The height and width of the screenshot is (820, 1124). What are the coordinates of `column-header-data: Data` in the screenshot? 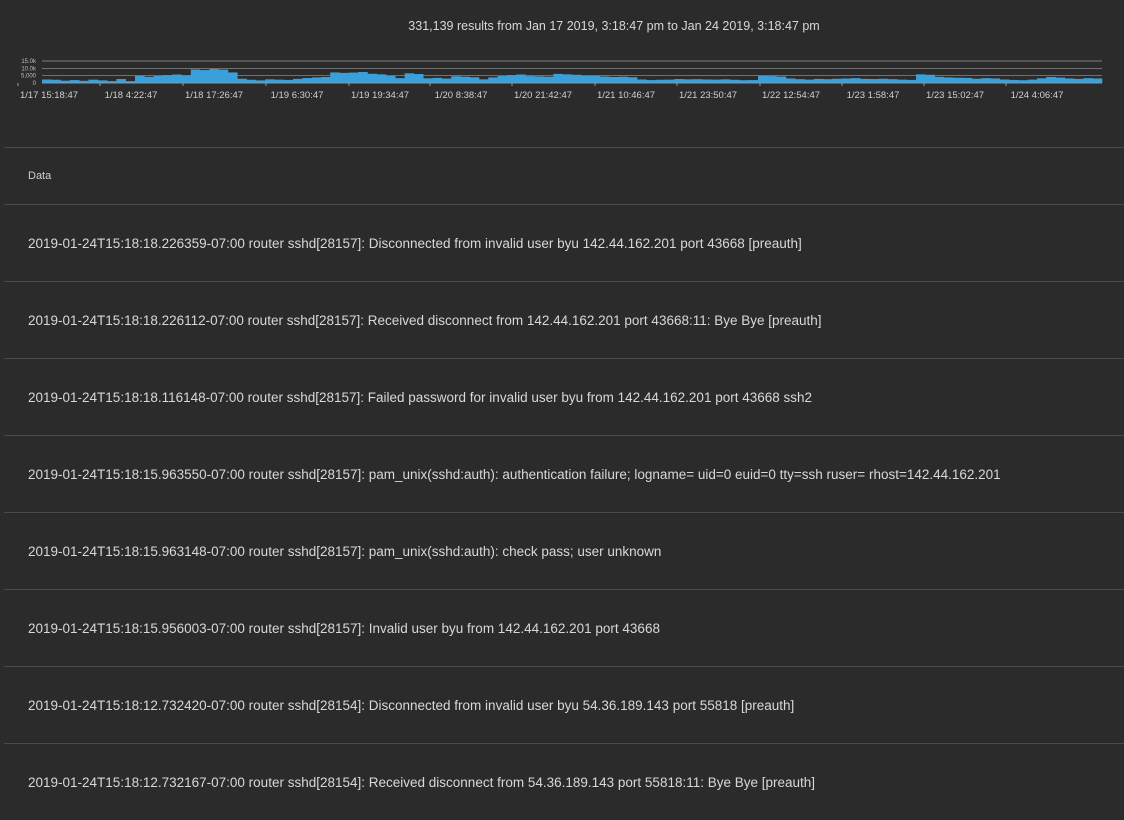 It's located at (40, 176).